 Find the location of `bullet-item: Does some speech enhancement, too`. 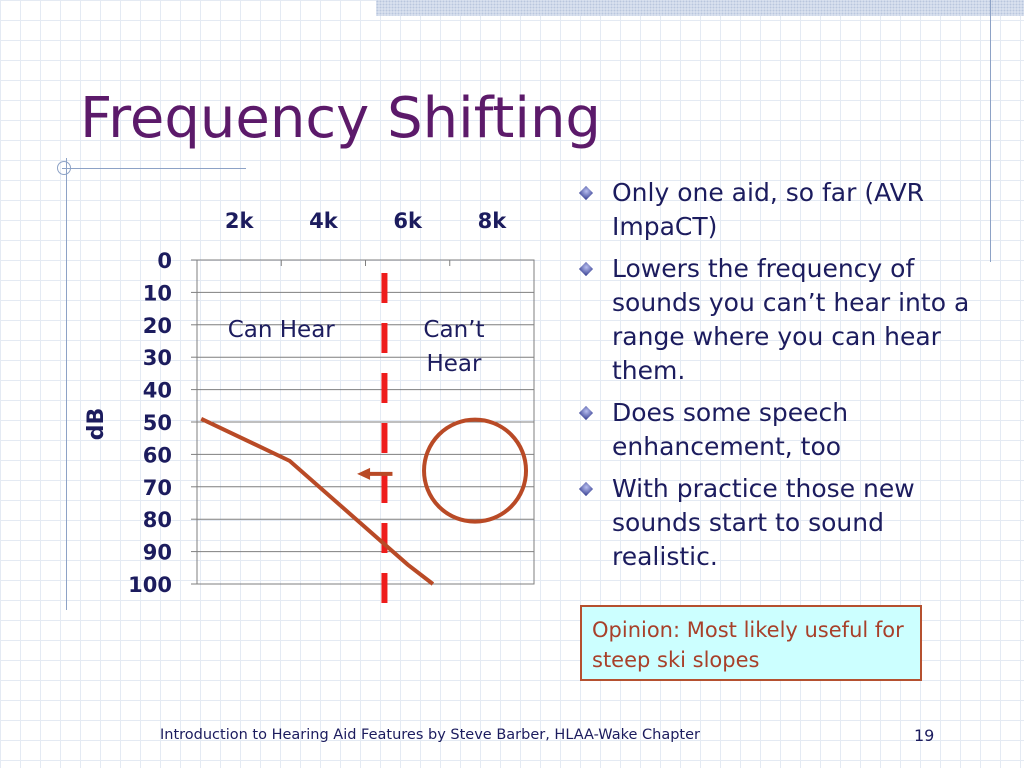

bullet-item: Does some speech enhancement, too is located at coordinates (787, 430).